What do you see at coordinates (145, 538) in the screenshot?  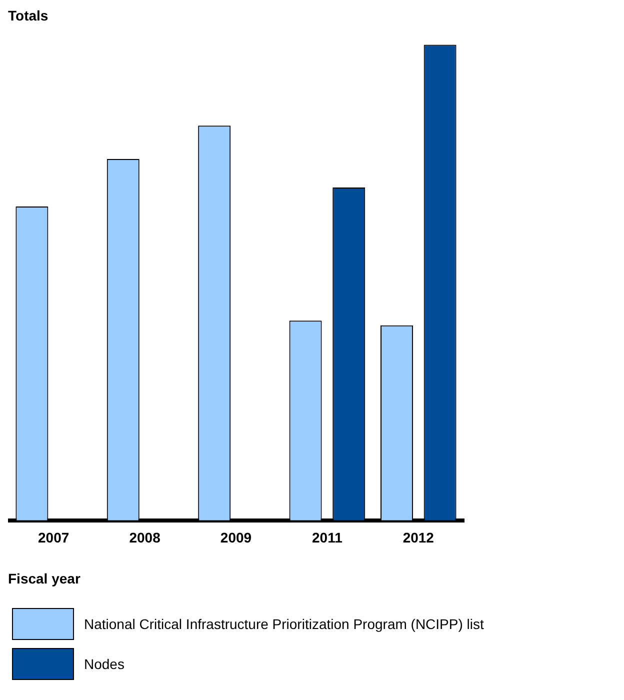 I see `x-tick-label: 2008` at bounding box center [145, 538].